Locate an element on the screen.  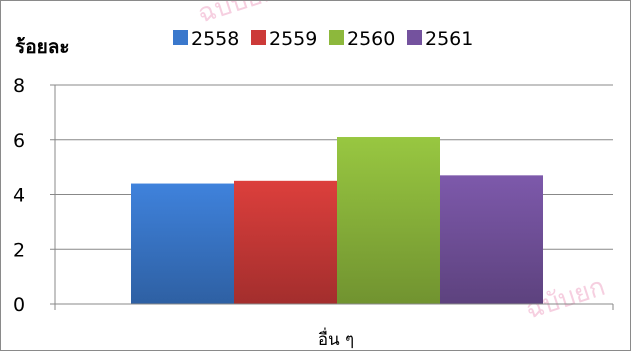
legend-label: 2560 is located at coordinates (371, 39).